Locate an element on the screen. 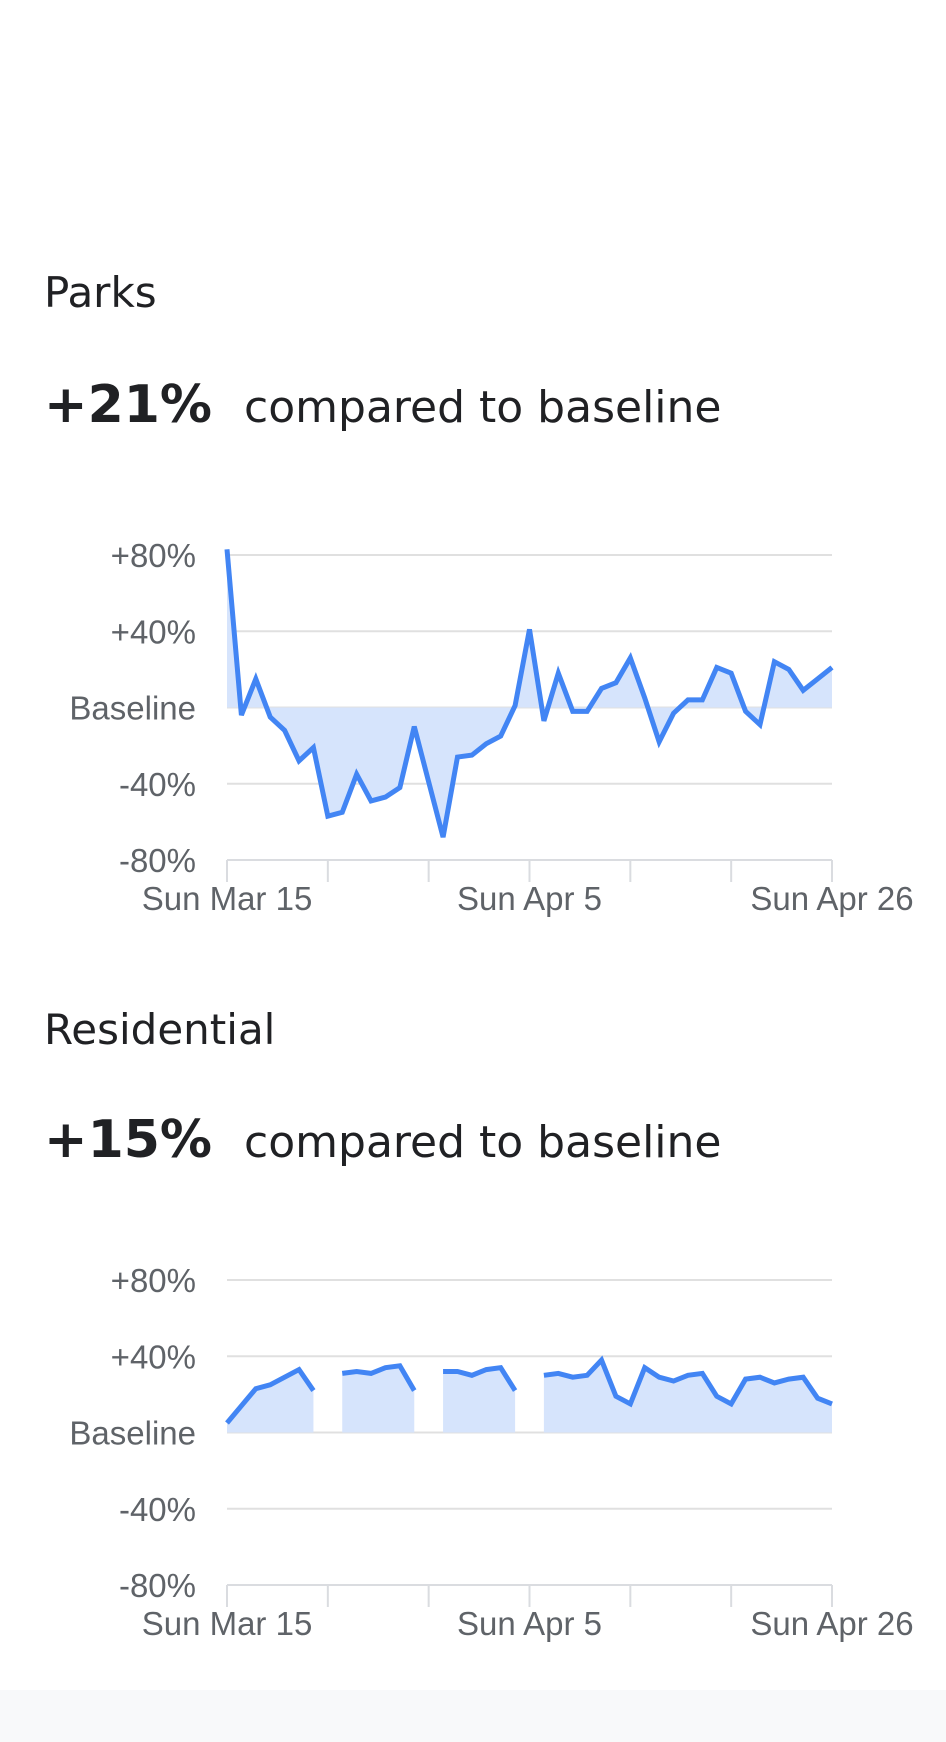 This screenshot has height=1742, width=946. footer-band is located at coordinates (473, 1716).